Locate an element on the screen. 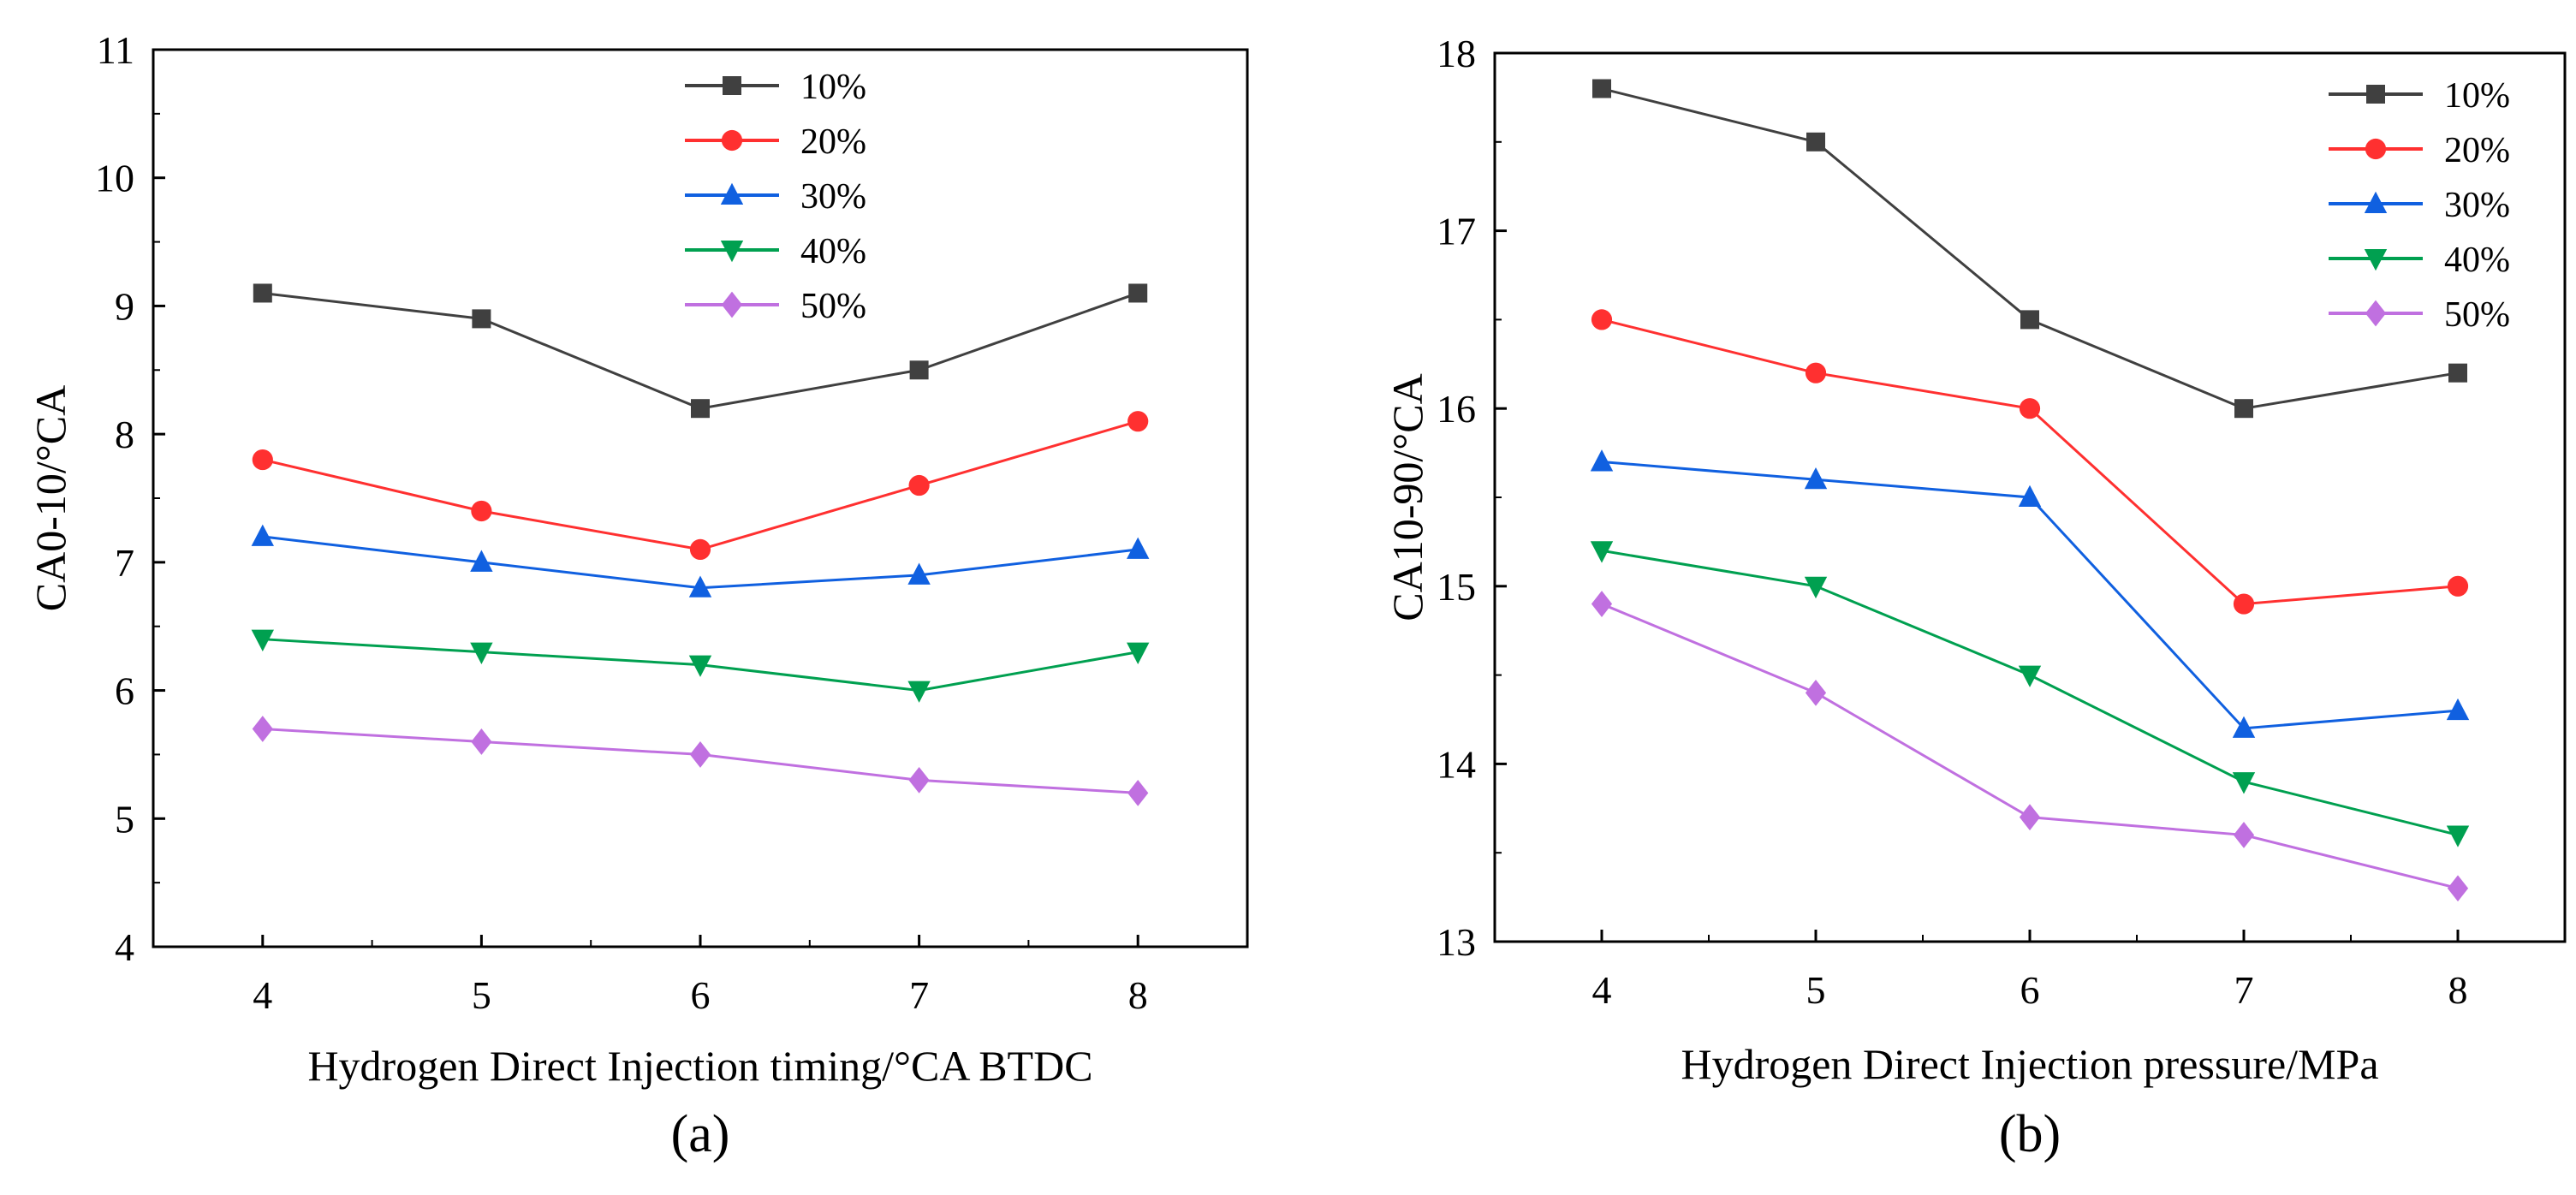 This screenshot has width=2576, height=1195. series-50pct is located at coordinates (2030, 746).